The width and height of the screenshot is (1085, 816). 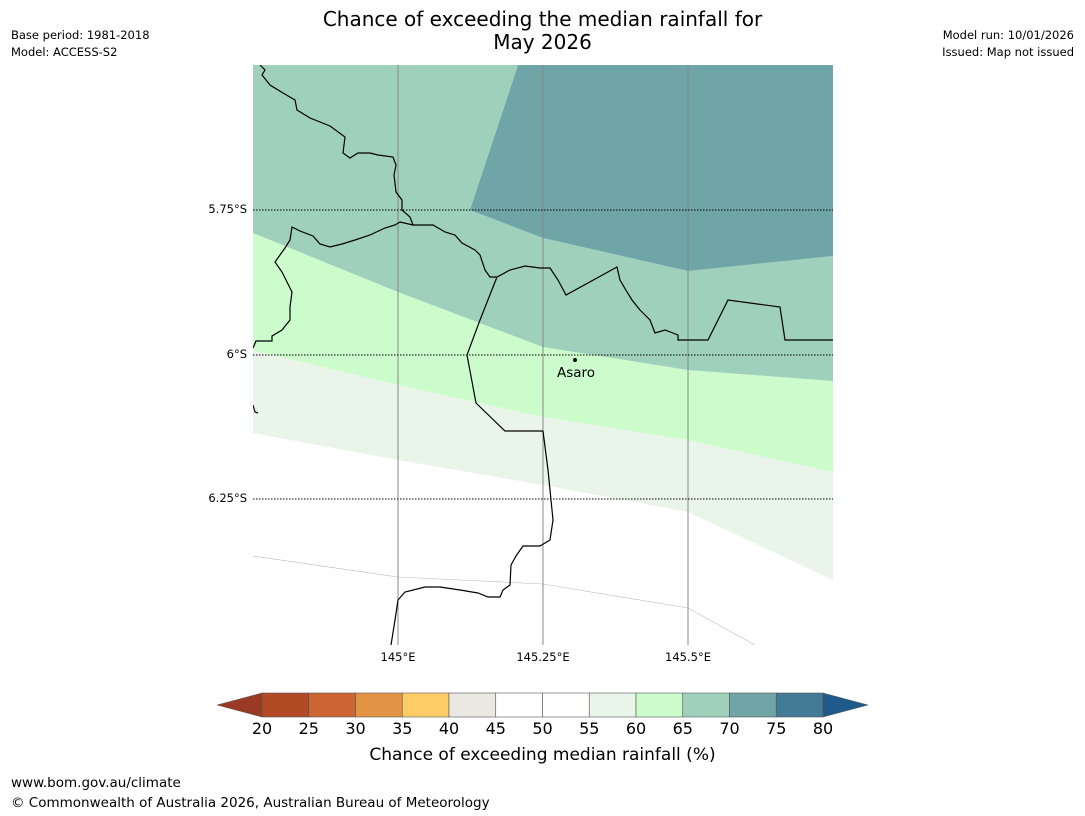 I want to click on title-line-2: May 2026, so click(x=542, y=42).